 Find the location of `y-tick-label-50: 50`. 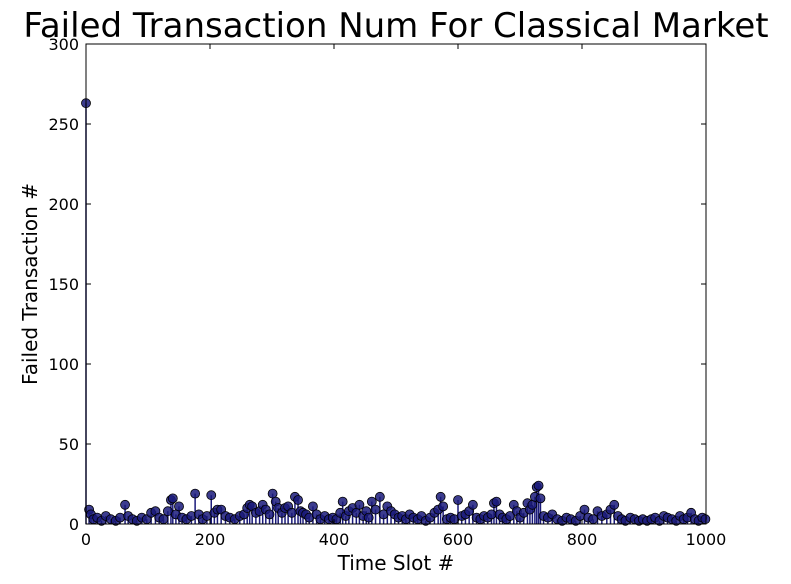

y-tick-label-50: 50 is located at coordinates (69, 444).